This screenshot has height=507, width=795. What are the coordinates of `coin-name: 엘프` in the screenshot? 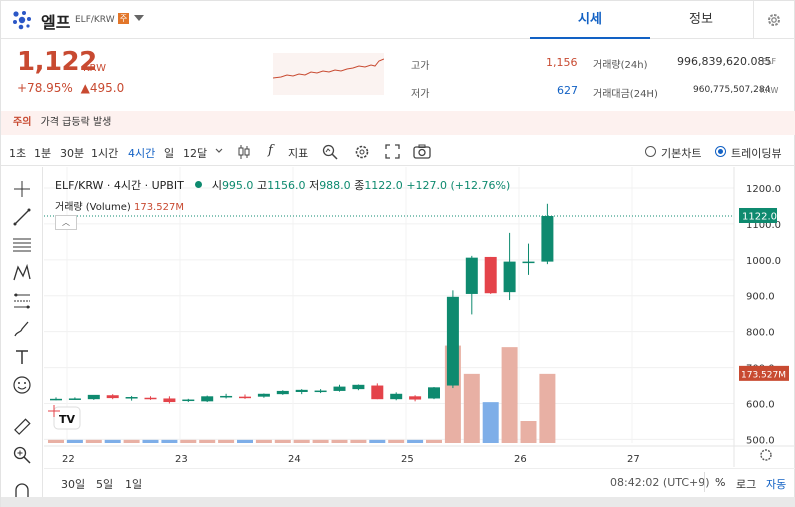 It's located at (56, 22).